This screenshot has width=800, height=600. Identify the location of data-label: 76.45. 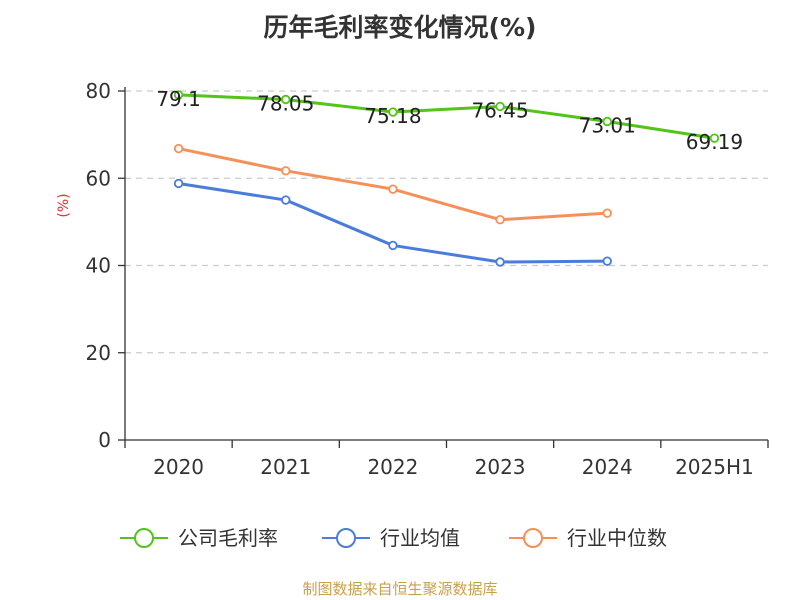
(499, 110).